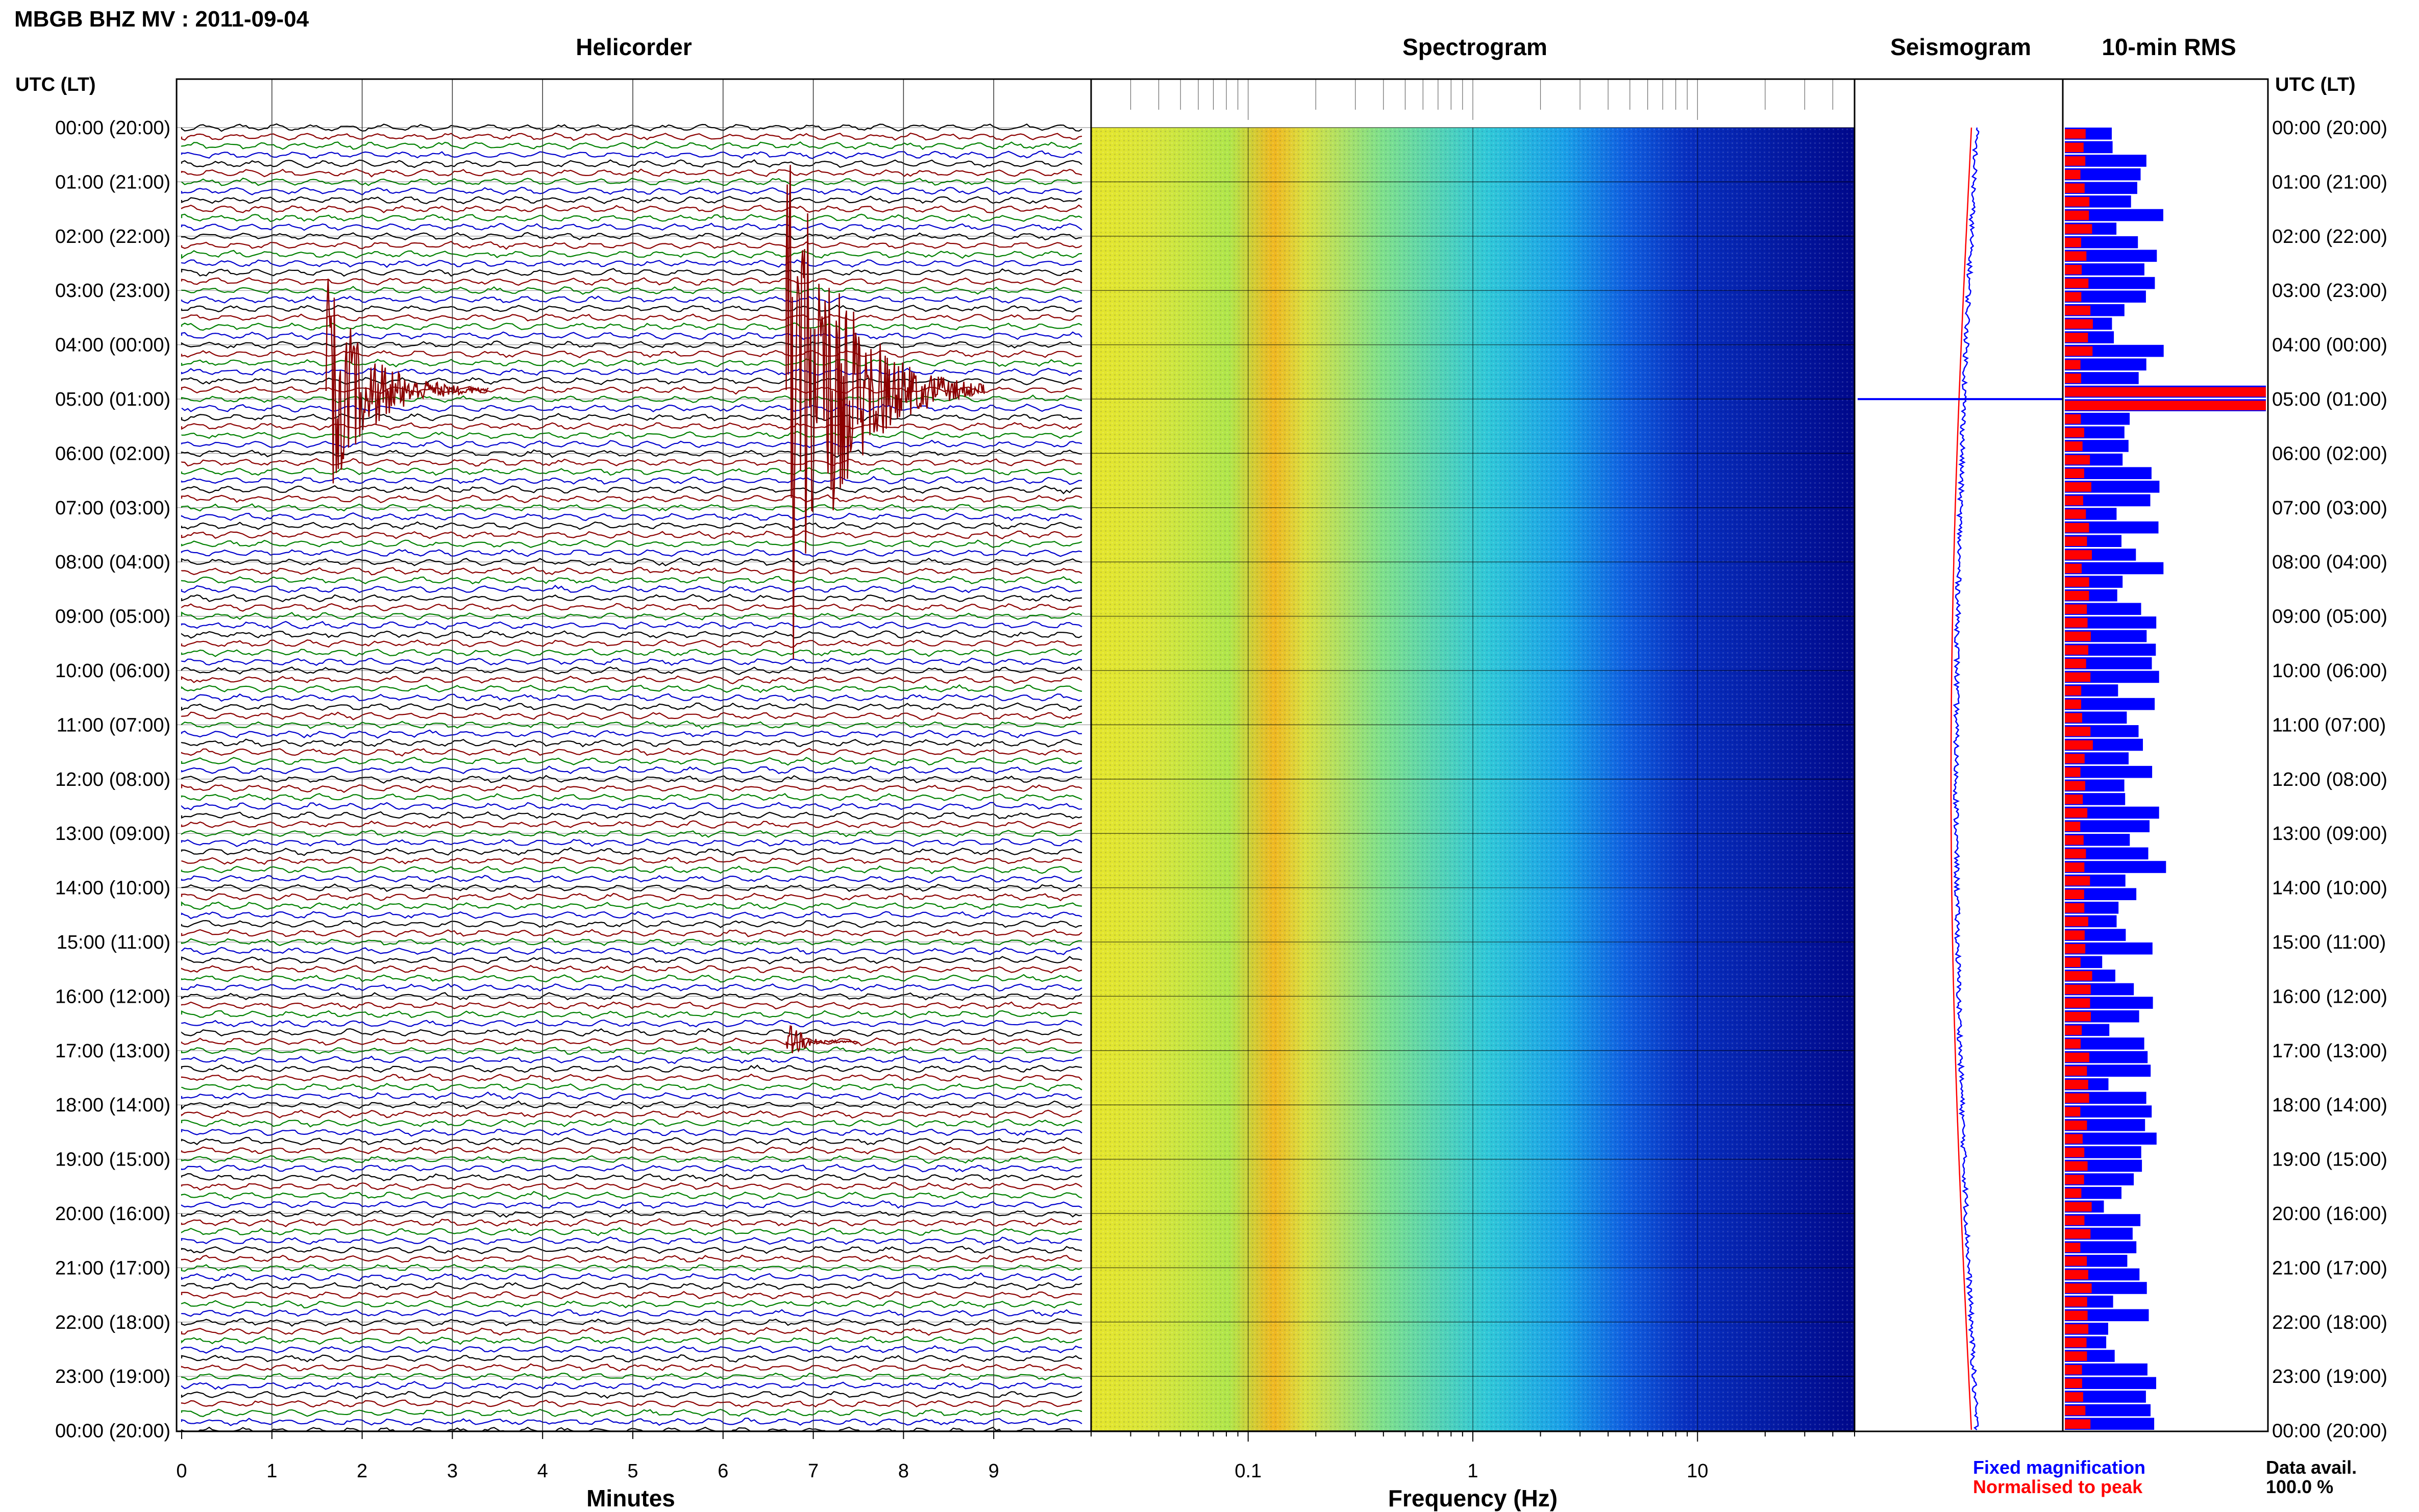 Image resolution: width=2419 pixels, height=1512 pixels. What do you see at coordinates (112, 236) in the screenshot?
I see `time-label-left: 02:00 (22:00)` at bounding box center [112, 236].